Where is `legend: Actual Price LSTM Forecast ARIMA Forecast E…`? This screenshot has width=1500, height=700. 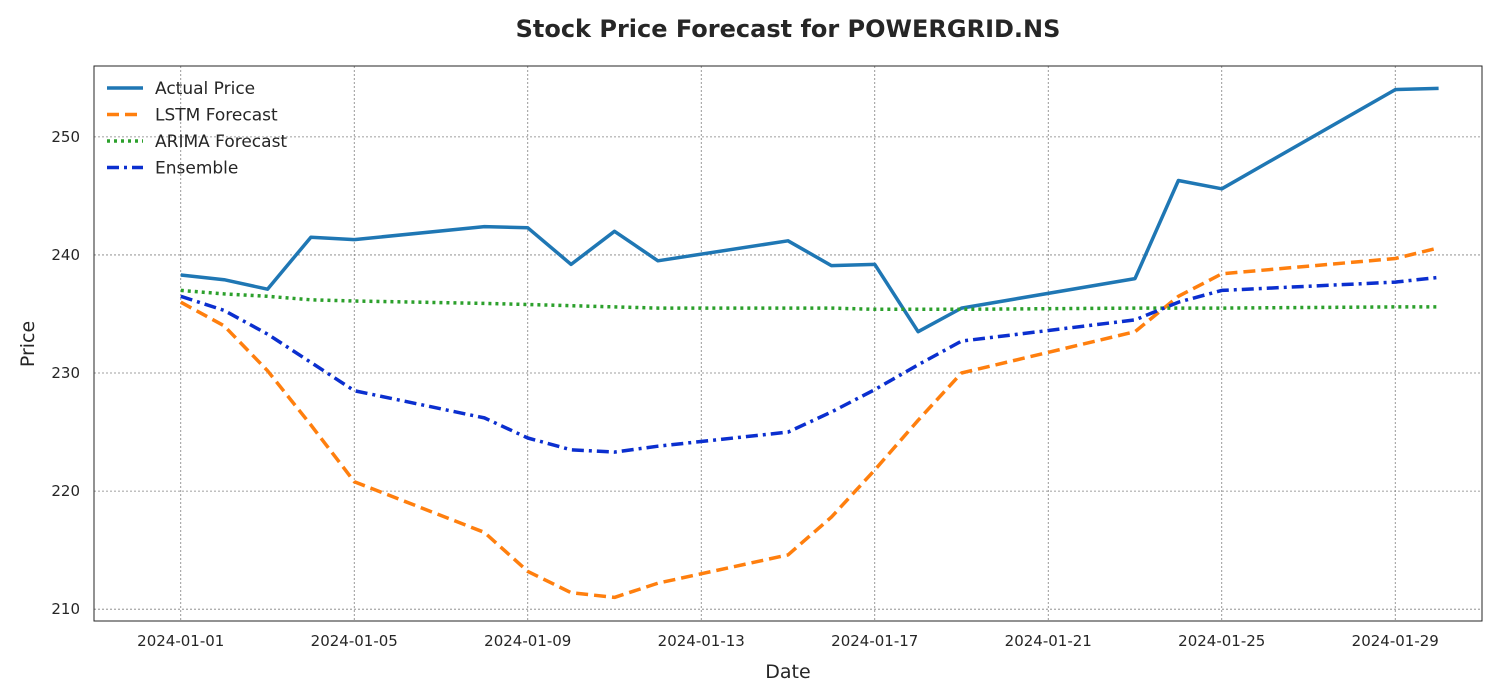 legend: Actual Price LSTM Forecast ARIMA Forecast E… is located at coordinates (197, 129).